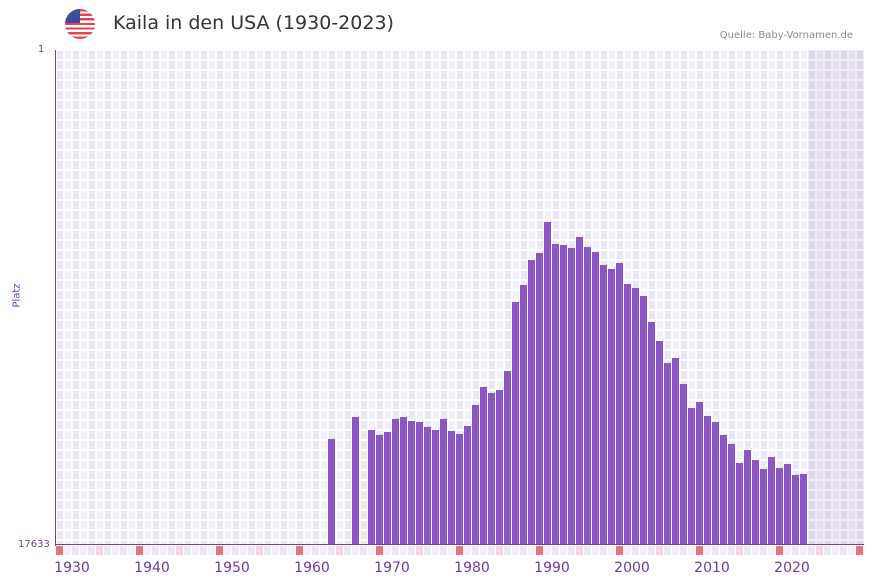 The image size is (873, 587). What do you see at coordinates (611, 407) in the screenshot?
I see `bar-1999` at bounding box center [611, 407].